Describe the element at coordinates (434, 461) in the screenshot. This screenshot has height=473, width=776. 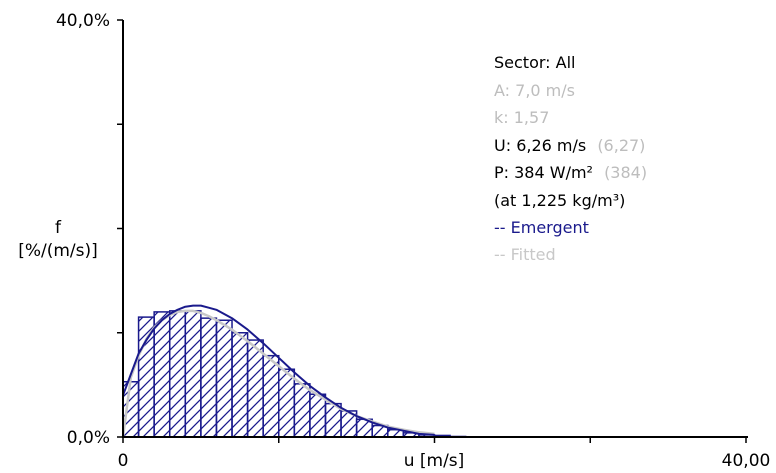
I see `x-axis-label: u [m/s]` at that location.